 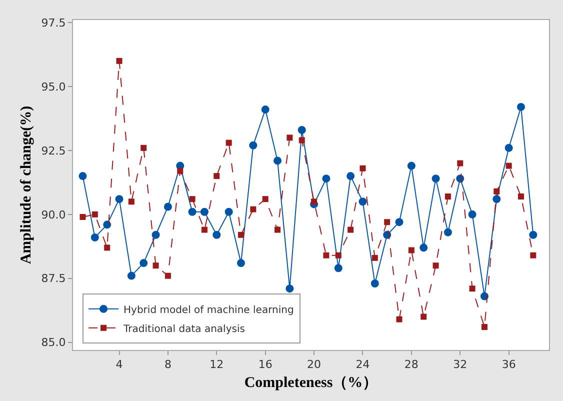 I want to click on x-tick-label: 8, so click(x=168, y=365).